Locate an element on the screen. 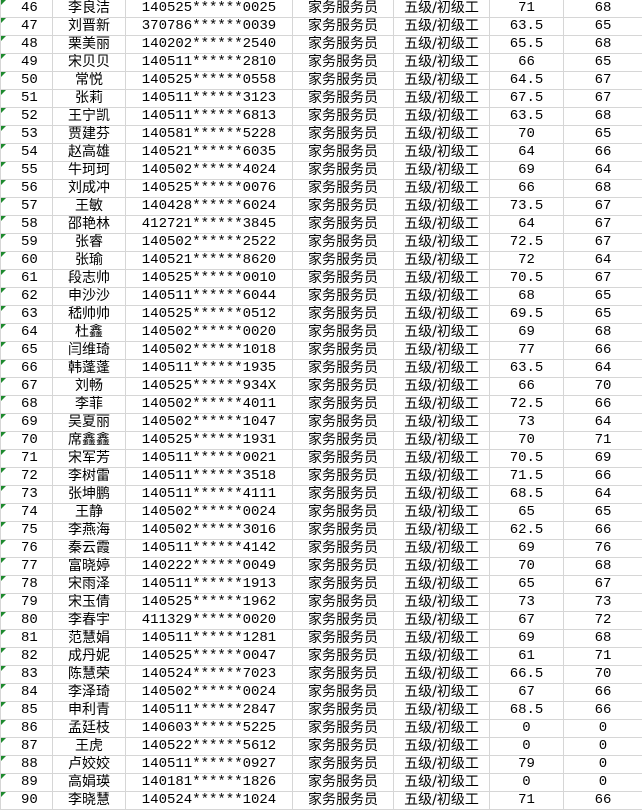  id-number-cell: 140502******3016 is located at coordinates (209, 530).